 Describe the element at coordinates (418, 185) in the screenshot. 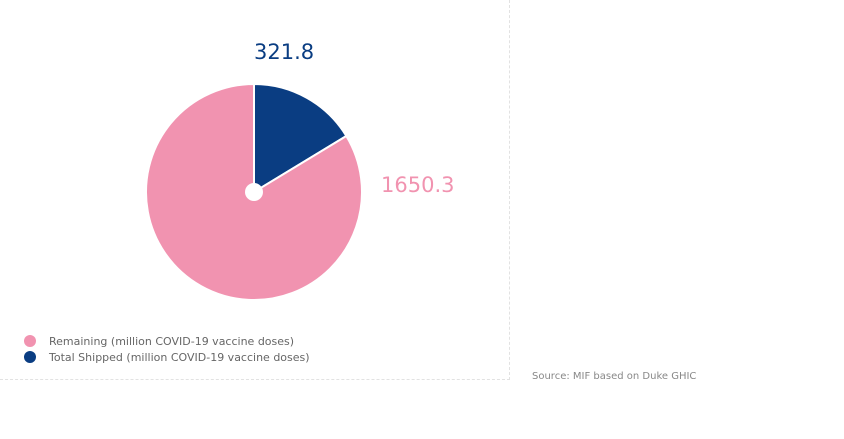

I see `data-label-remaining: 1650.3` at that location.